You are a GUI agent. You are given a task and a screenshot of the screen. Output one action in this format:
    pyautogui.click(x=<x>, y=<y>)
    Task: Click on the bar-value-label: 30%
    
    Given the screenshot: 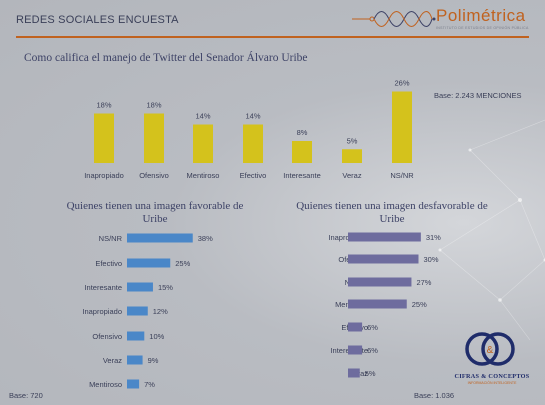 What is the action you would take?
    pyautogui.click(x=431, y=259)
    